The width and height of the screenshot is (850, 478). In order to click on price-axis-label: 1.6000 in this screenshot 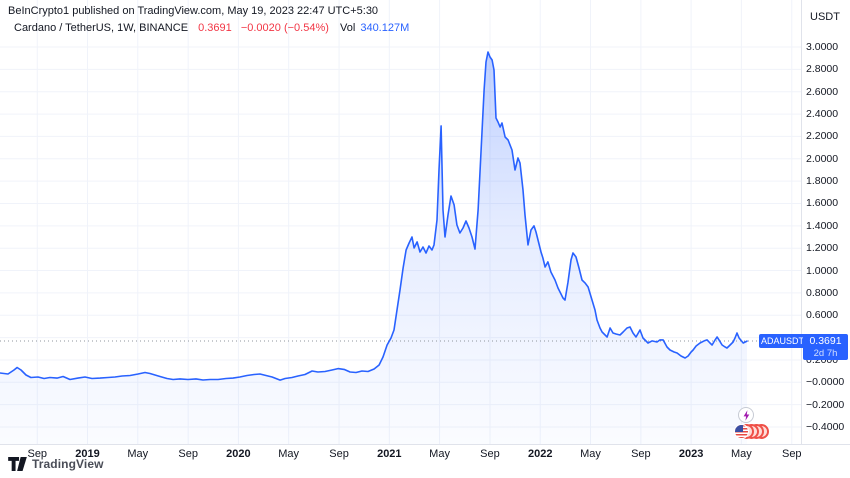, I will do `click(822, 203)`.